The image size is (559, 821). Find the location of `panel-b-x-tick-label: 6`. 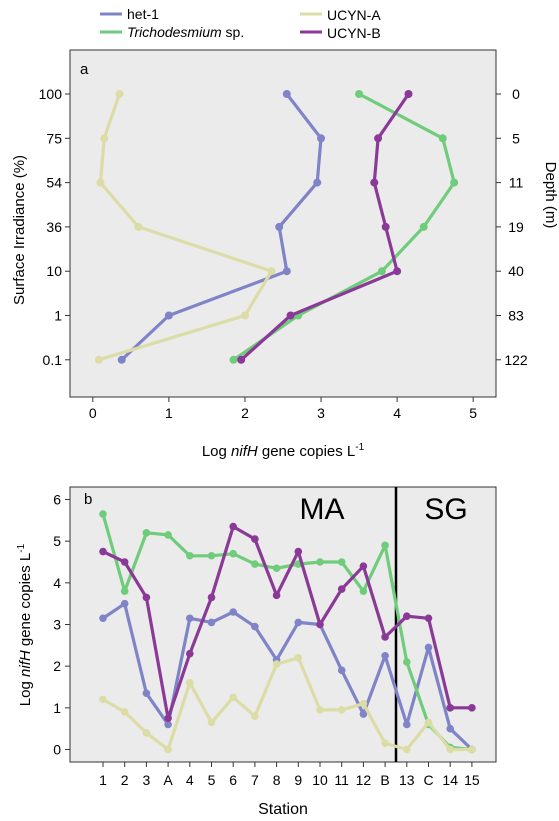

panel-b-x-tick-label: 6 is located at coordinates (233, 780).